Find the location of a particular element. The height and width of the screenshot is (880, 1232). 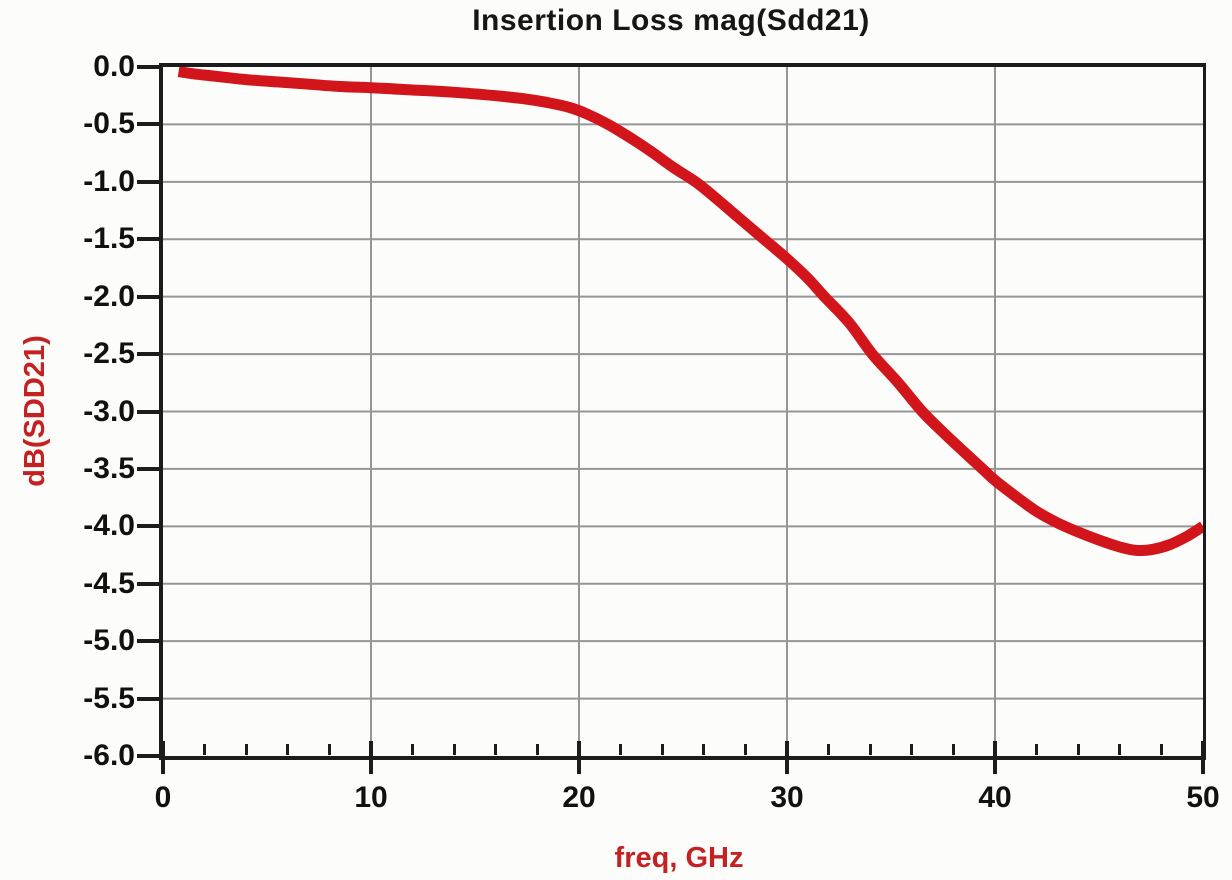

x-tick-label: 10 is located at coordinates (371, 797).